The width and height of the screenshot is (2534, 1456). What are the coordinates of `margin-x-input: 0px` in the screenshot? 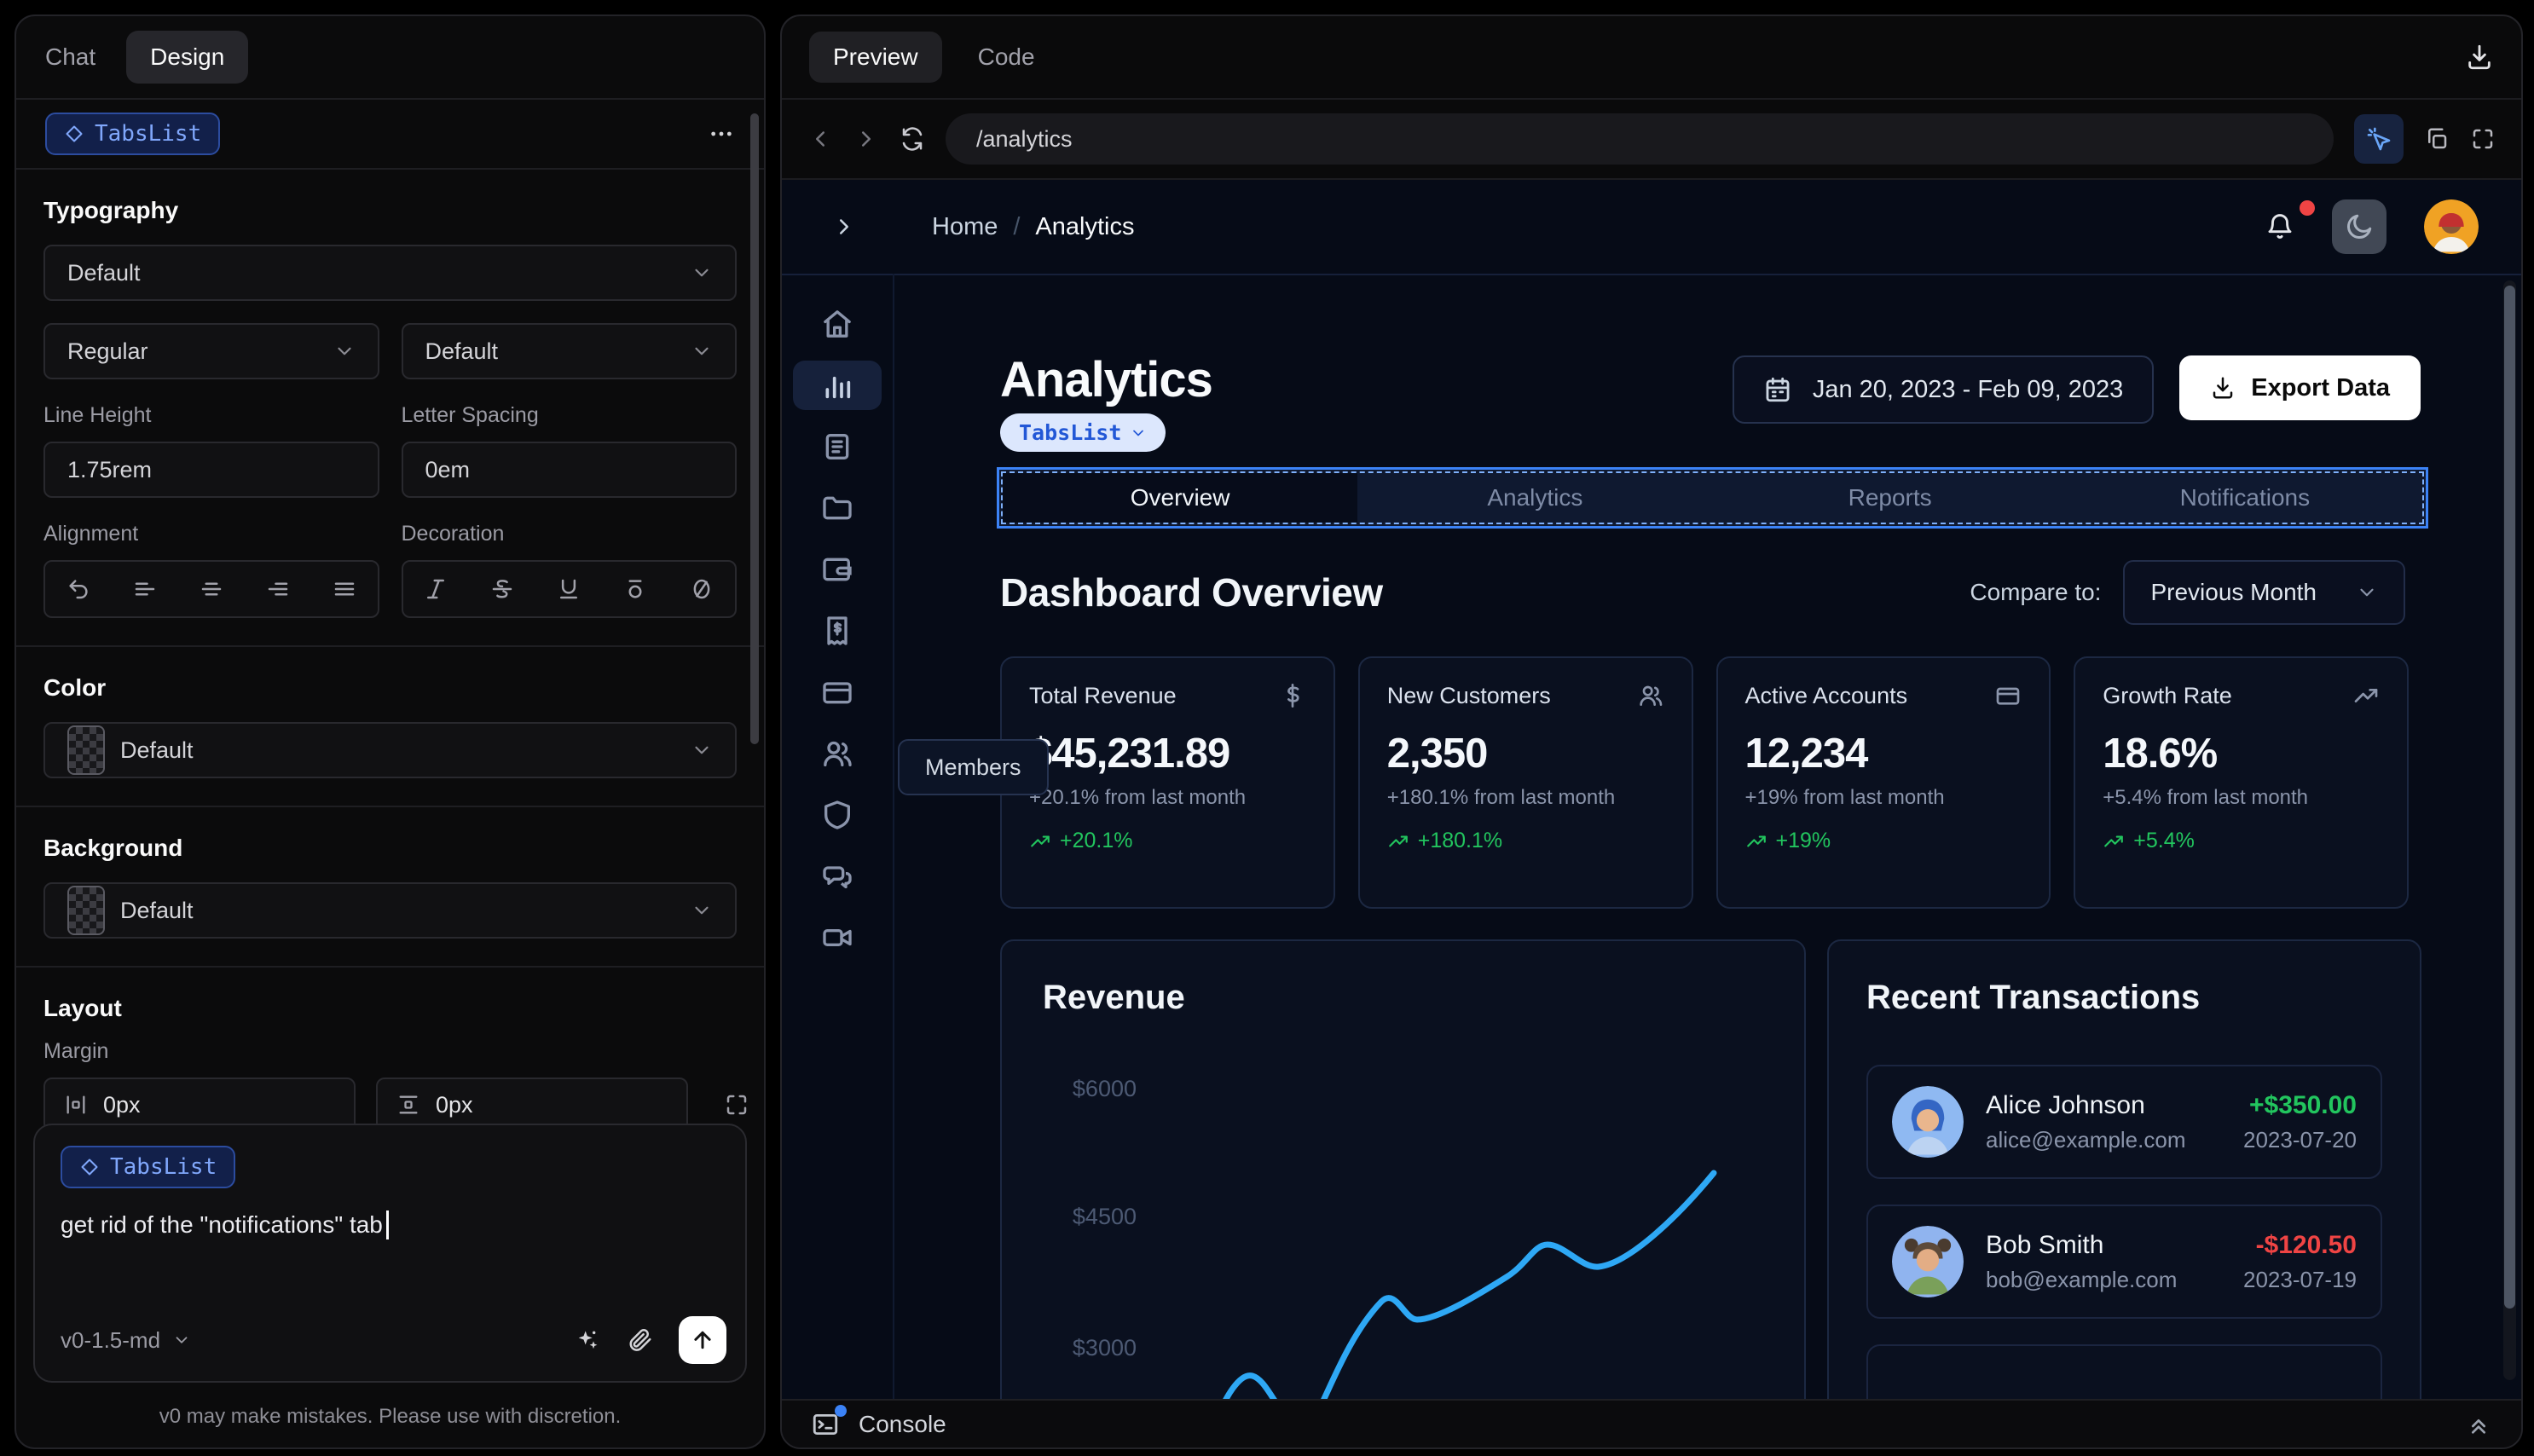 It's located at (199, 1105).